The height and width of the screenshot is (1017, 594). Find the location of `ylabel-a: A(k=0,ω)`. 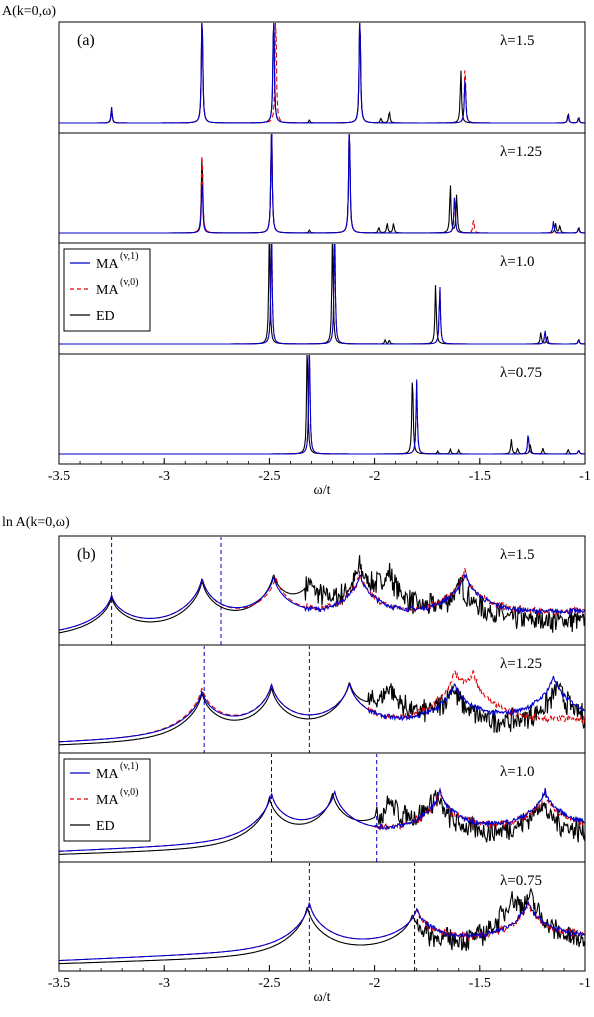

ylabel-a: A(k=0,ω) is located at coordinates (29, 11).